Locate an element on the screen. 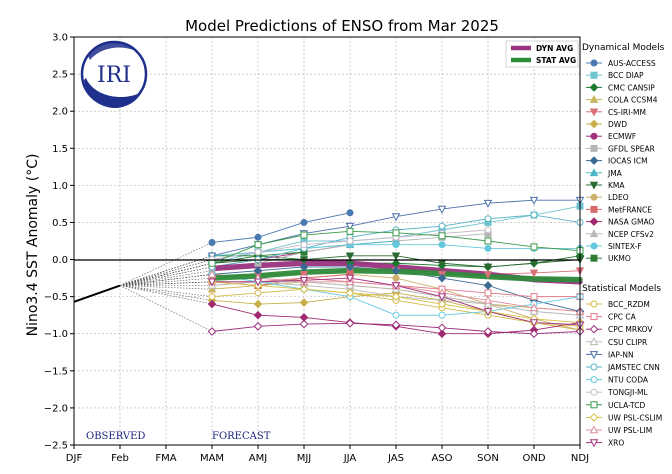 This screenshot has height=474, width=672. legend-header: Statistical Models is located at coordinates (621, 289).